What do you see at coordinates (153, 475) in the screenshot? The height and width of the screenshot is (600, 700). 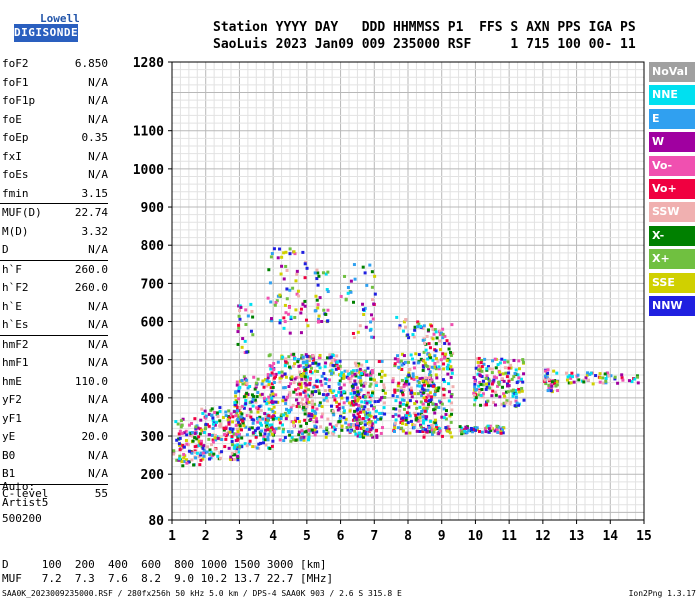 I see `y-tick-label: 200` at bounding box center [153, 475].